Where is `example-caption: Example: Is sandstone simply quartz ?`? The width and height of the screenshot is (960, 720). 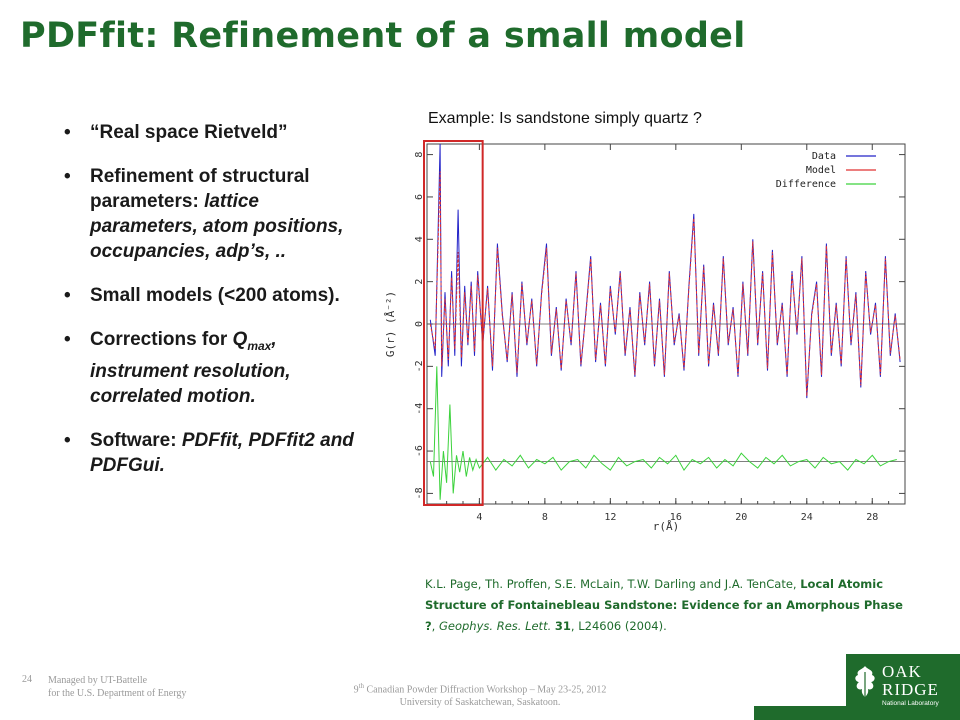
example-caption: Example: Is sandstone simply quartz ? is located at coordinates (565, 118).